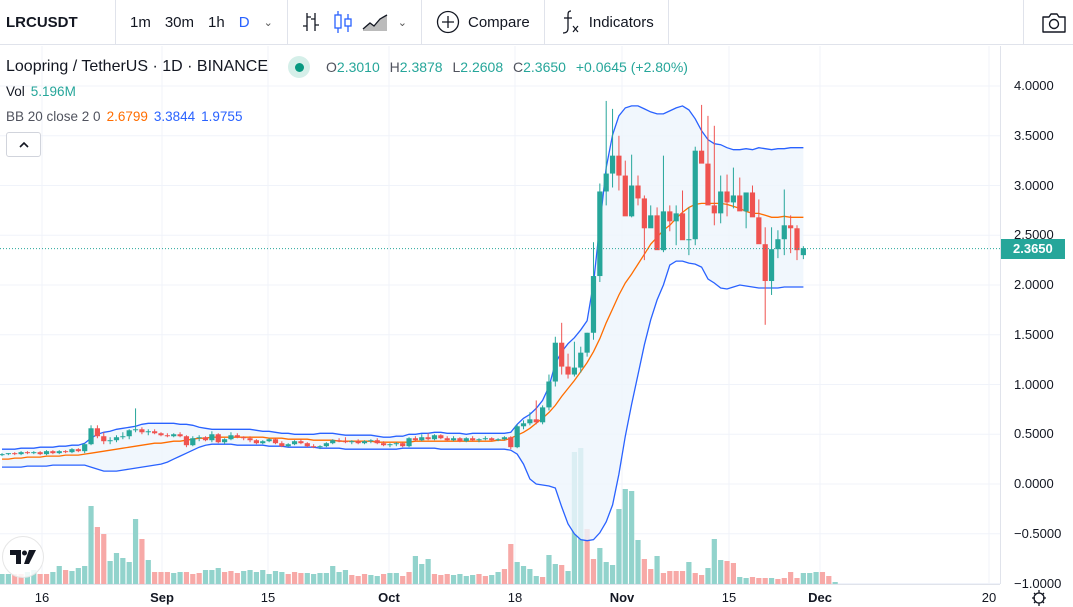 This screenshot has width=1073, height=607. What do you see at coordinates (179, 22) in the screenshot?
I see `interval-30m: 30m` at bounding box center [179, 22].